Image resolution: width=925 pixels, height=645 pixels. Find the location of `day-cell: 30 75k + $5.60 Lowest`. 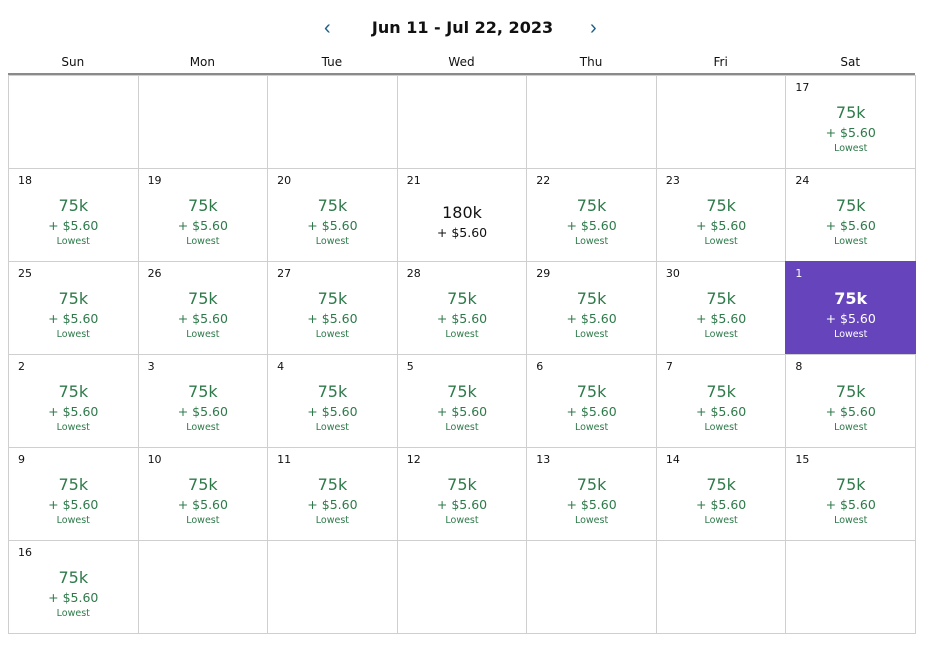

day-cell: 30 75k + $5.60 Lowest is located at coordinates (721, 308).